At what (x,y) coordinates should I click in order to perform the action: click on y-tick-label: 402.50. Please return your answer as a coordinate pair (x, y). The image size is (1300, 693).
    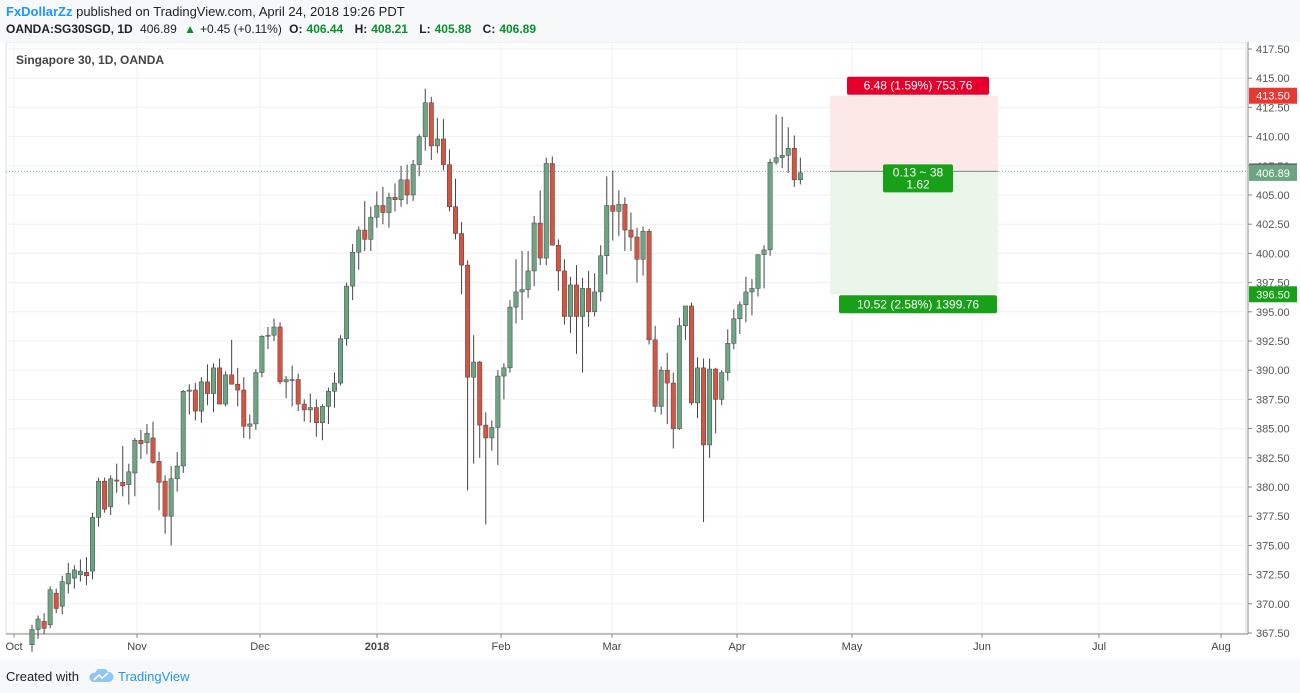
    Looking at the image, I should click on (1273, 225).